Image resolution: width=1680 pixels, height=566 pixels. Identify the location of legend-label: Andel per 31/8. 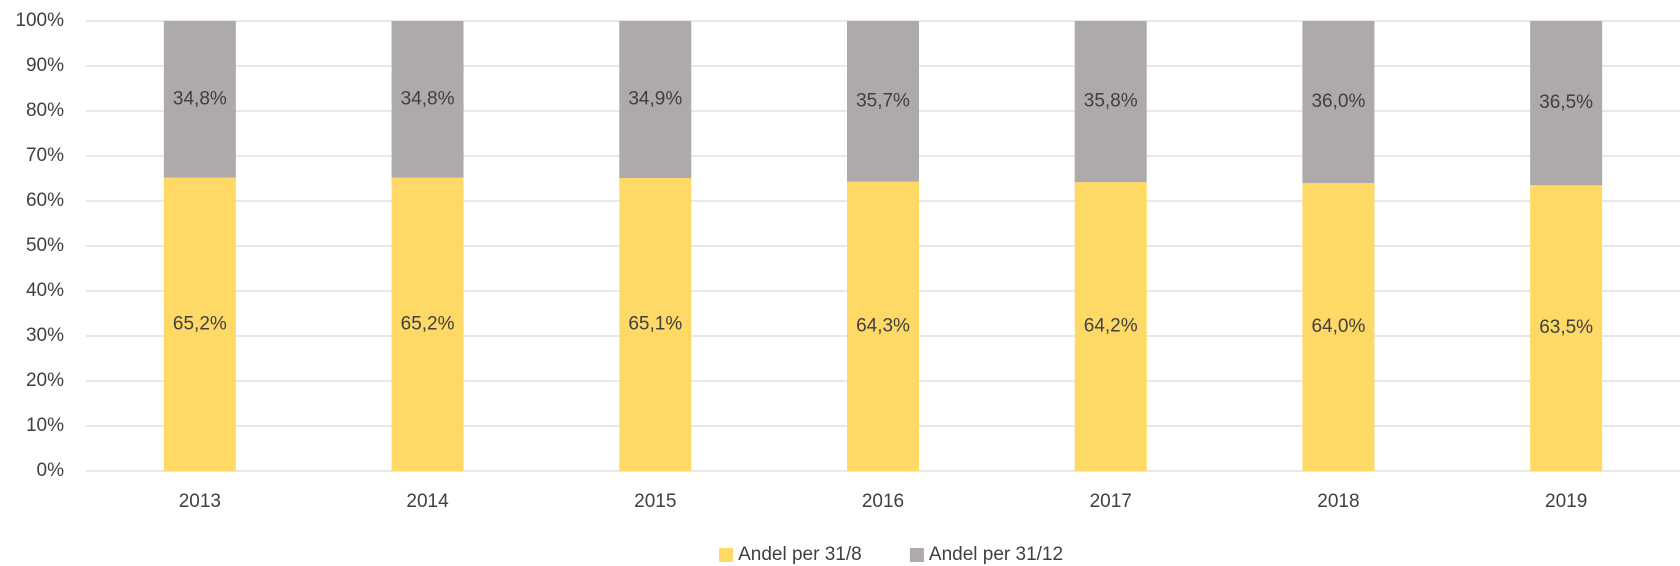
(800, 554).